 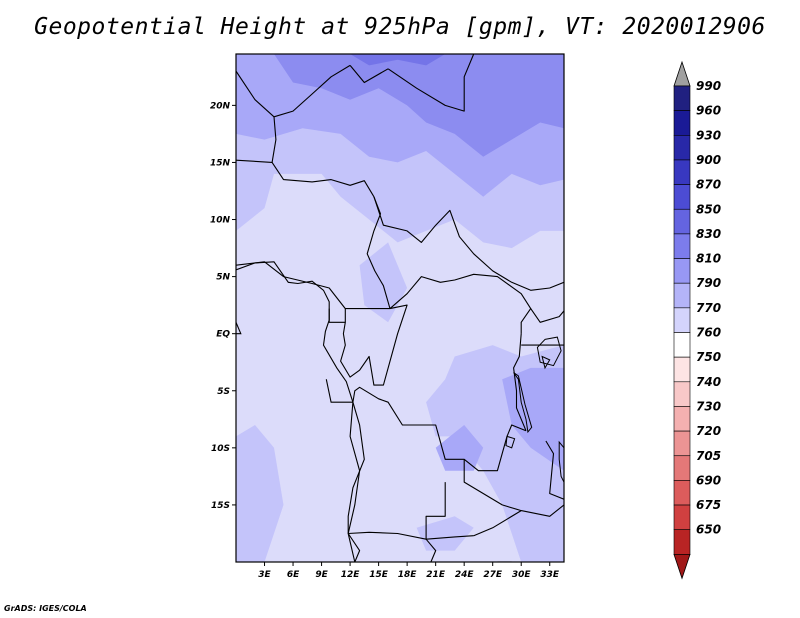 I want to click on y-tick-label: 5S, so click(x=223, y=392).